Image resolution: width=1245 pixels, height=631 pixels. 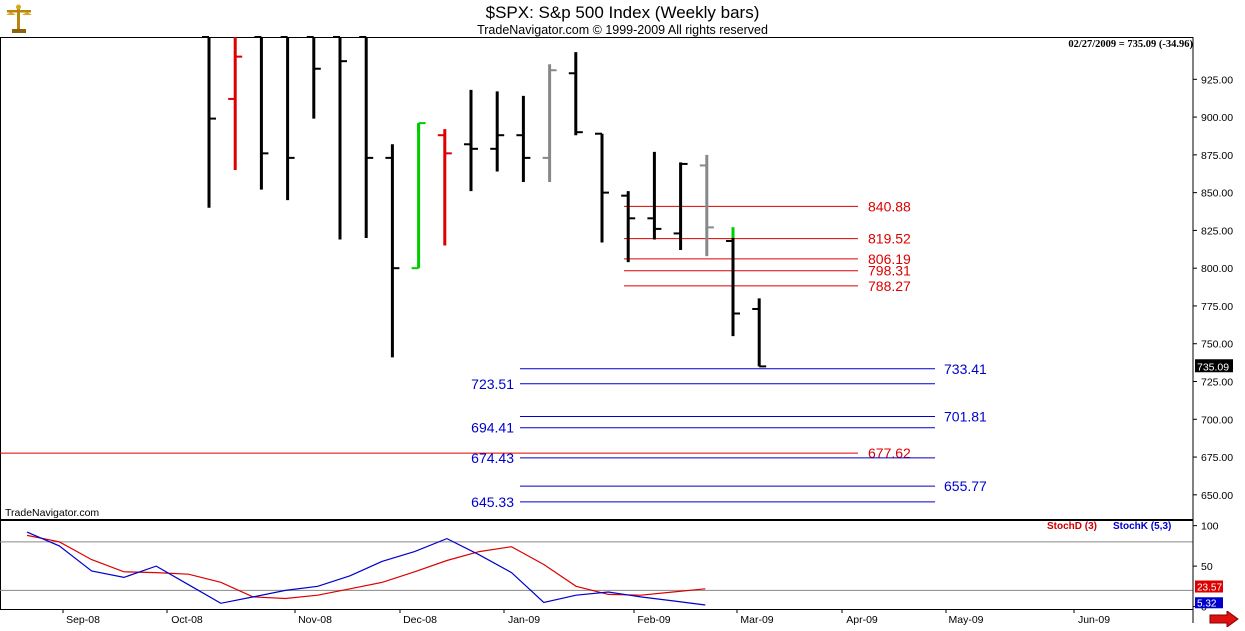 I want to click on red-right-arrow-icon, so click(x=1224, y=619).